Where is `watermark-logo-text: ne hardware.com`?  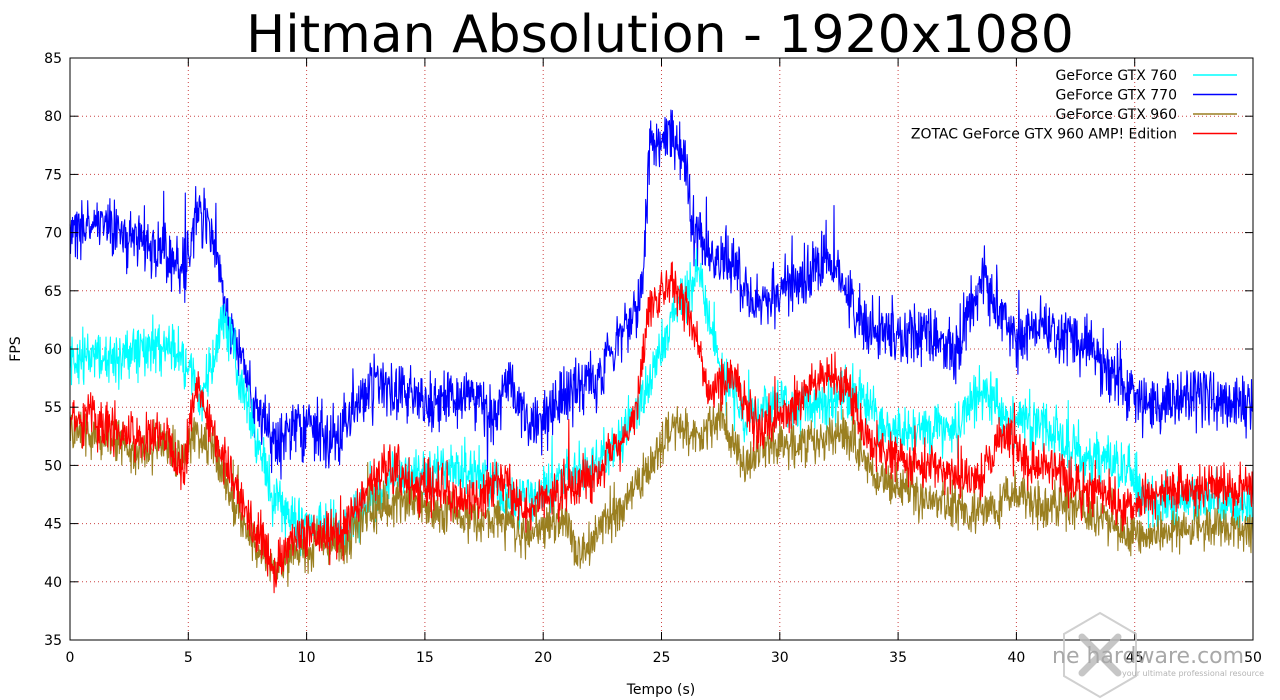
watermark-logo-text: ne hardware.com is located at coordinates (1148, 656).